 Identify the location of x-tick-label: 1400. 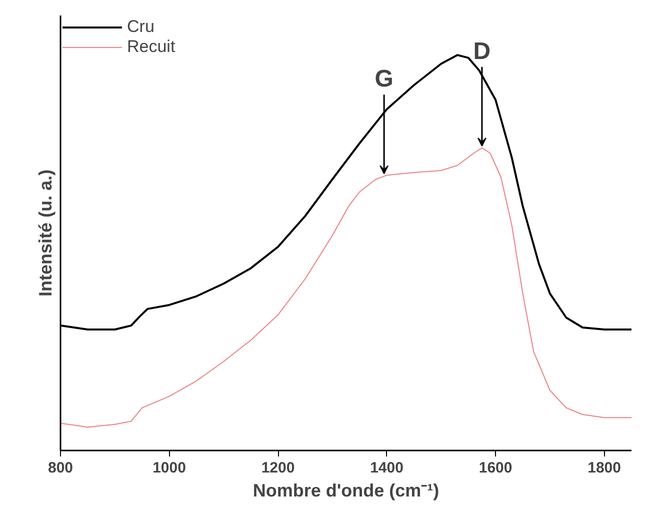
(387, 468).